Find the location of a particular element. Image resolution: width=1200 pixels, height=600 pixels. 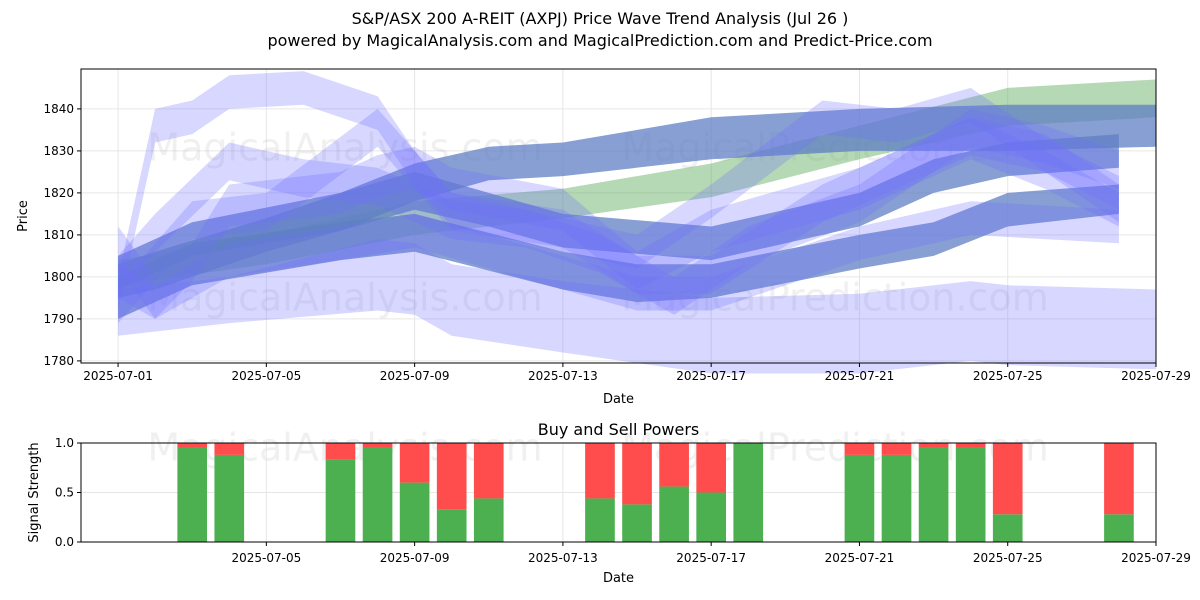

y-tick-label: 1820 is located at coordinates (58, 193).